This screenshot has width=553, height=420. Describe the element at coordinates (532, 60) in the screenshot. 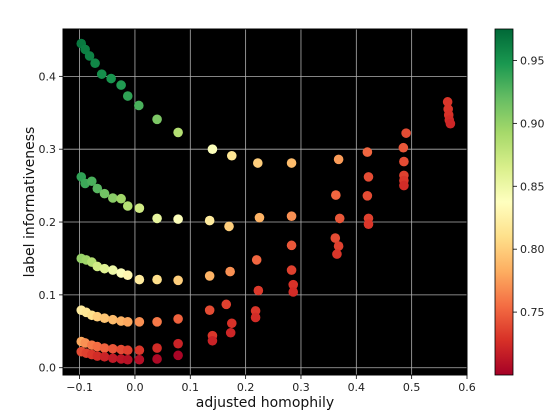

I see `colorbar-tick-label: 0.95` at that location.